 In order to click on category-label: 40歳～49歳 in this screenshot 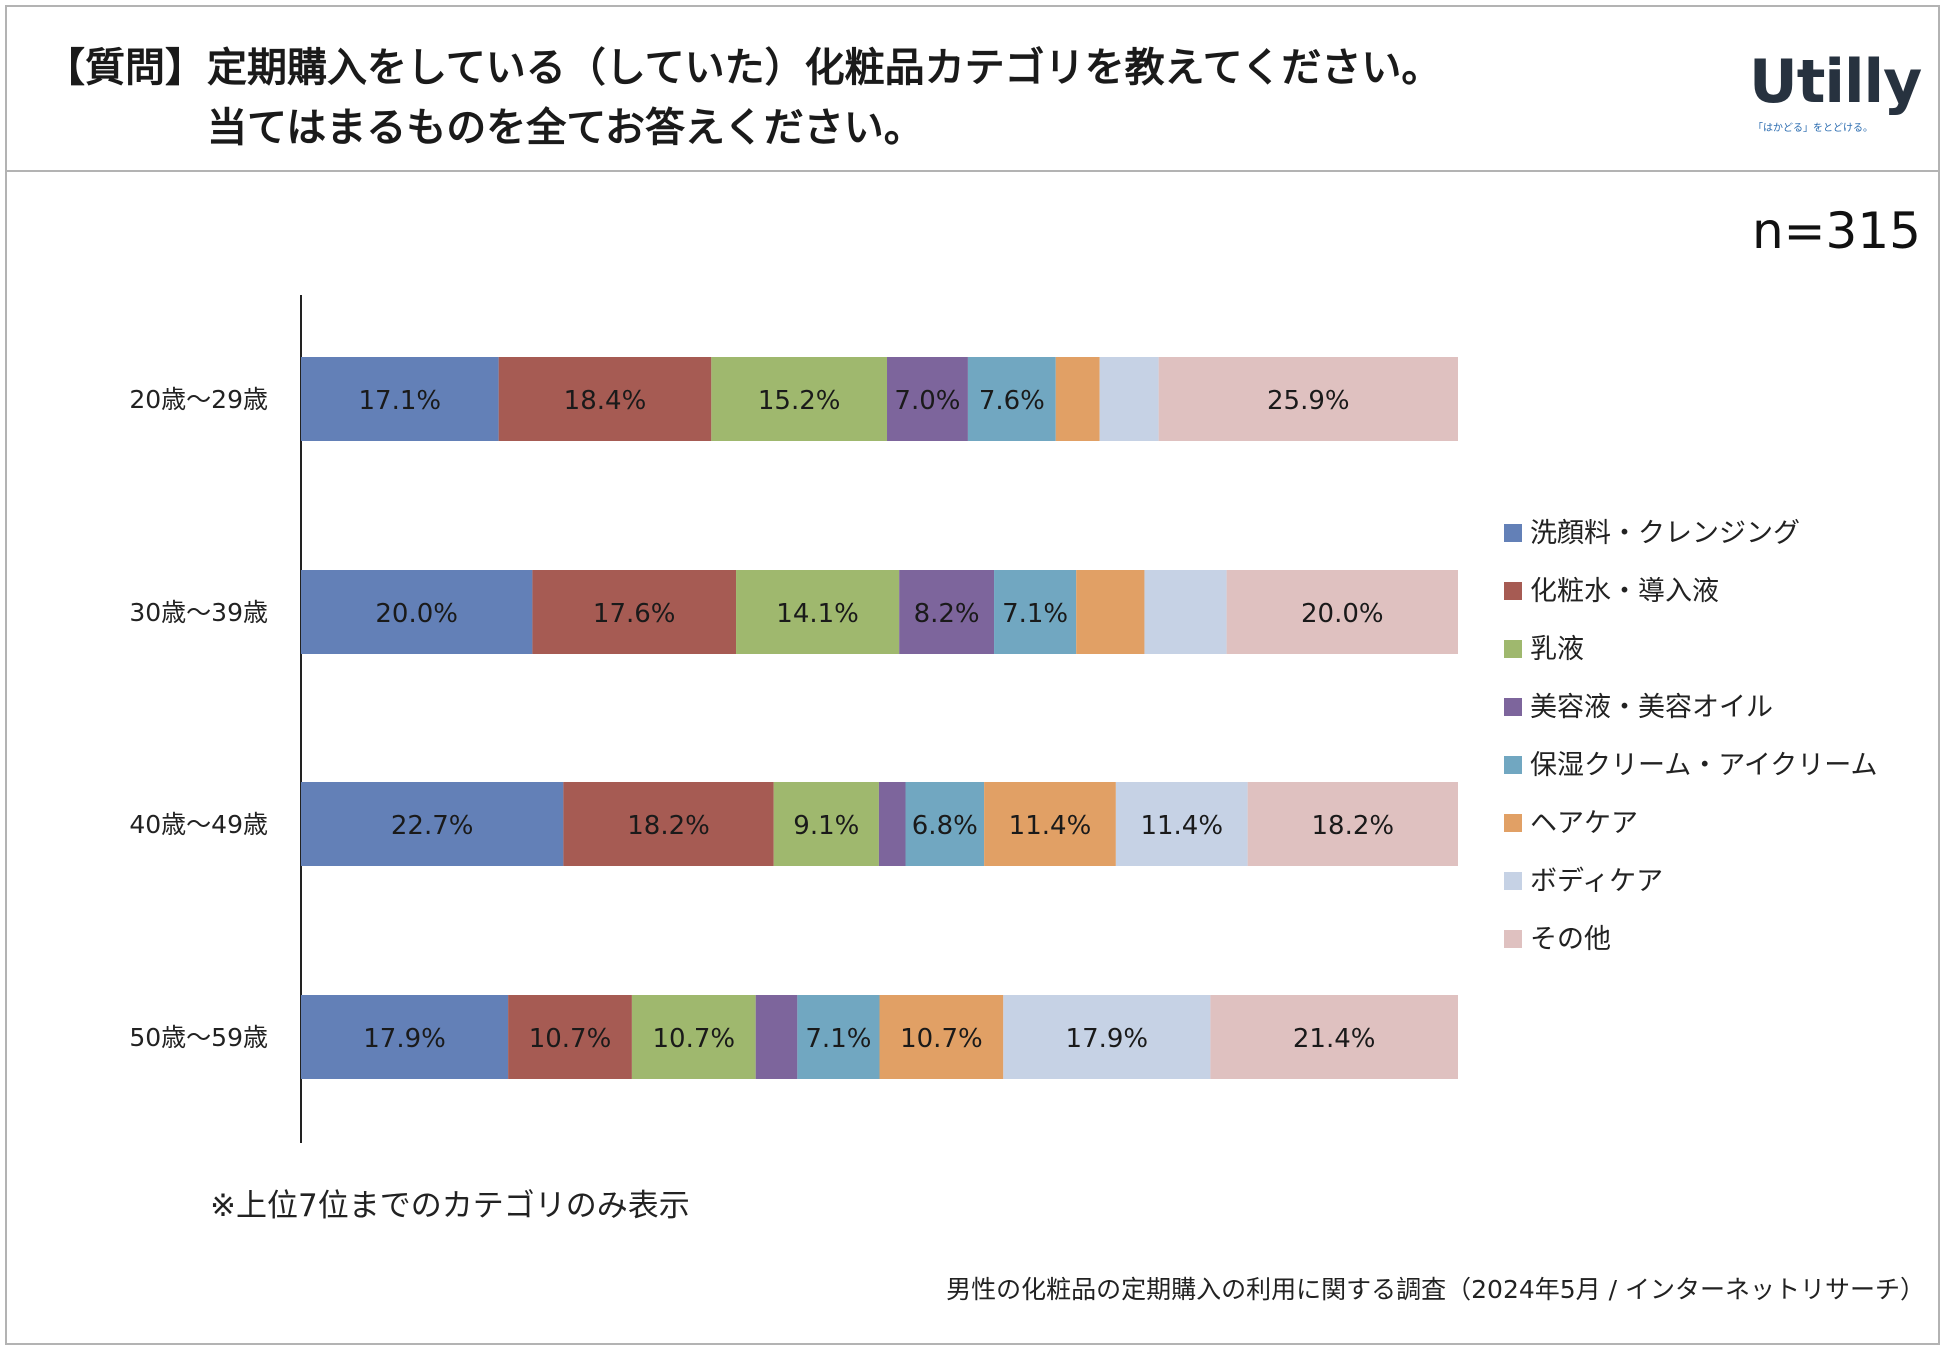, I will do `click(198, 824)`.